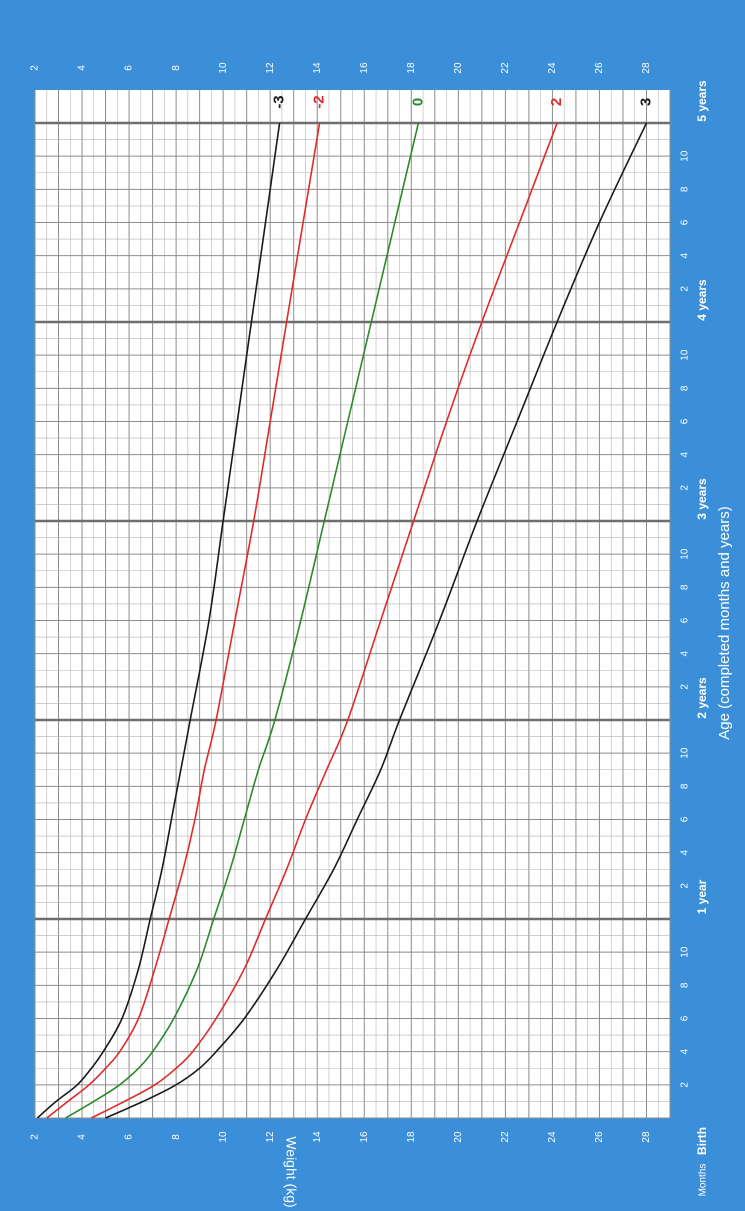 This screenshot has width=745, height=1211. What do you see at coordinates (279, 101) in the screenshot?
I see `series-label--3: -3` at bounding box center [279, 101].